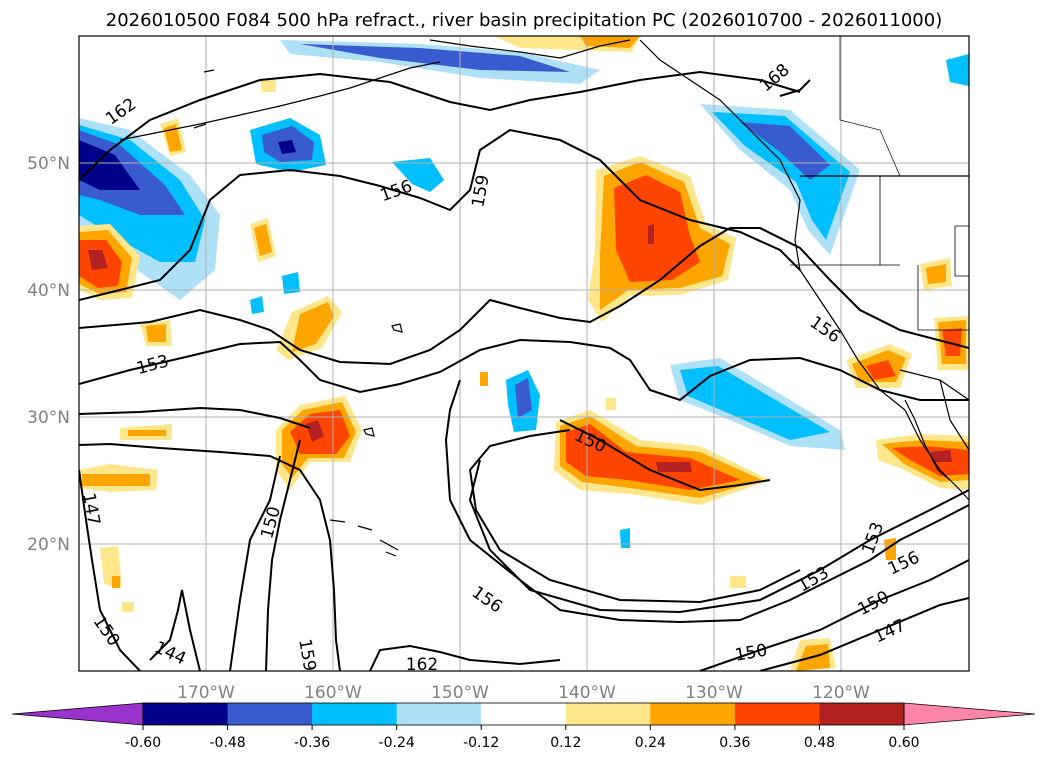 This screenshot has width=1047, height=765. Describe the element at coordinates (460, 693) in the screenshot. I see `x-tick-label: 150°W` at that location.